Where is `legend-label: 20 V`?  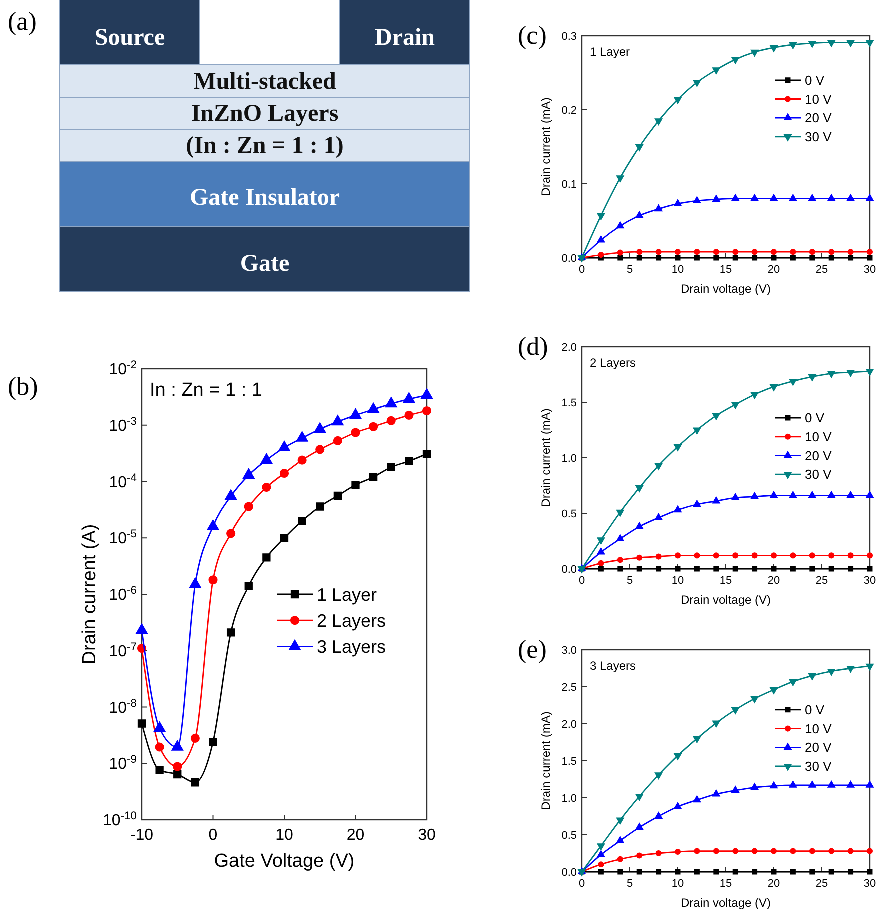 legend-label: 20 V is located at coordinates (818, 748).